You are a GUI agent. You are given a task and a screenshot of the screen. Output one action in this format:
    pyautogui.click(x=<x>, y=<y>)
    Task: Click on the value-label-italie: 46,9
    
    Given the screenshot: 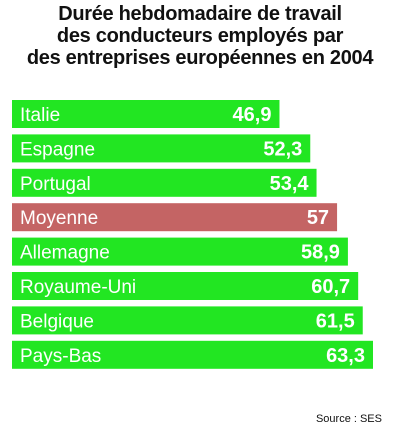 What is the action you would take?
    pyautogui.click(x=252, y=115)
    